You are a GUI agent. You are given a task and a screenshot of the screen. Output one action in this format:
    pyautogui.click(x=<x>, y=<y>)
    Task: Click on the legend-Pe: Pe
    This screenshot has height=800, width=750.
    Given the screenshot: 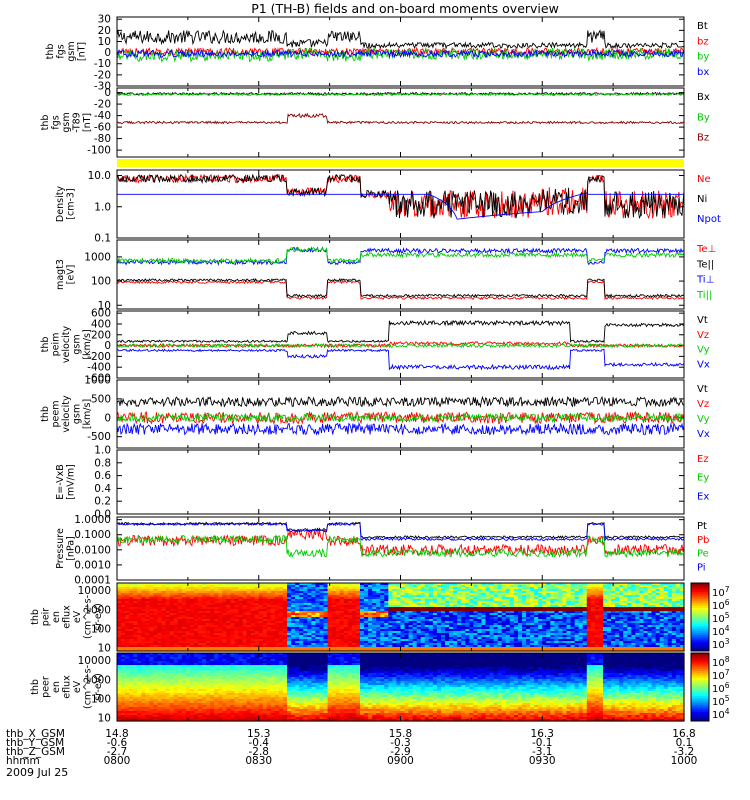 What is the action you would take?
    pyautogui.click(x=703, y=554)
    